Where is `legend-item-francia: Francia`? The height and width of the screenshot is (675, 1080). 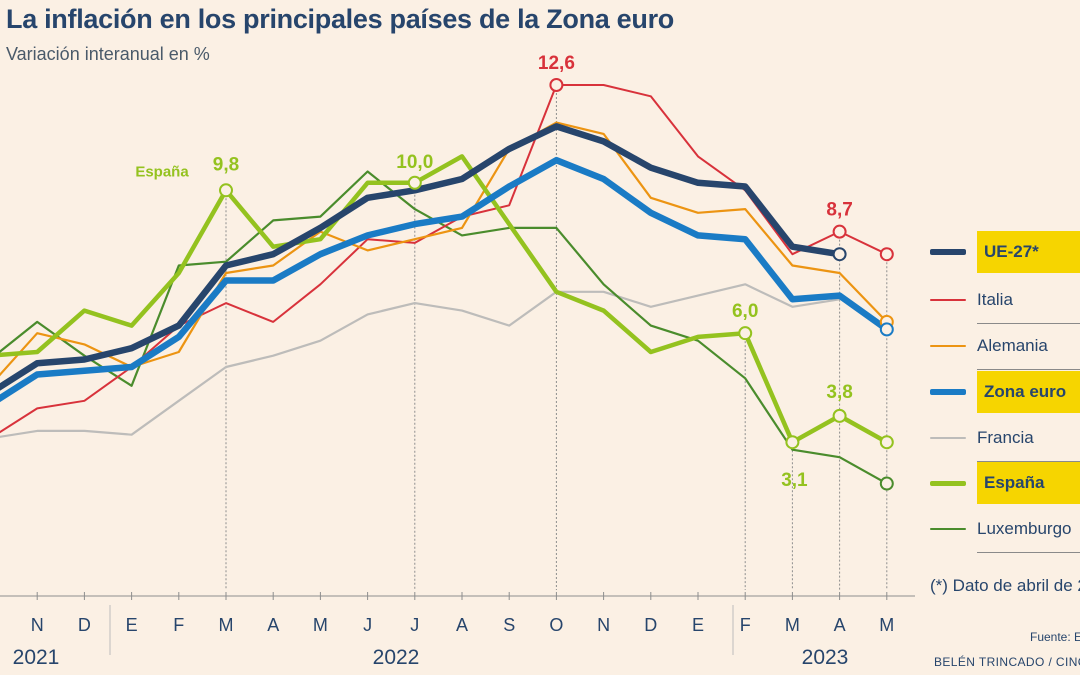
legend-item-francia: Francia is located at coordinates (1005, 439).